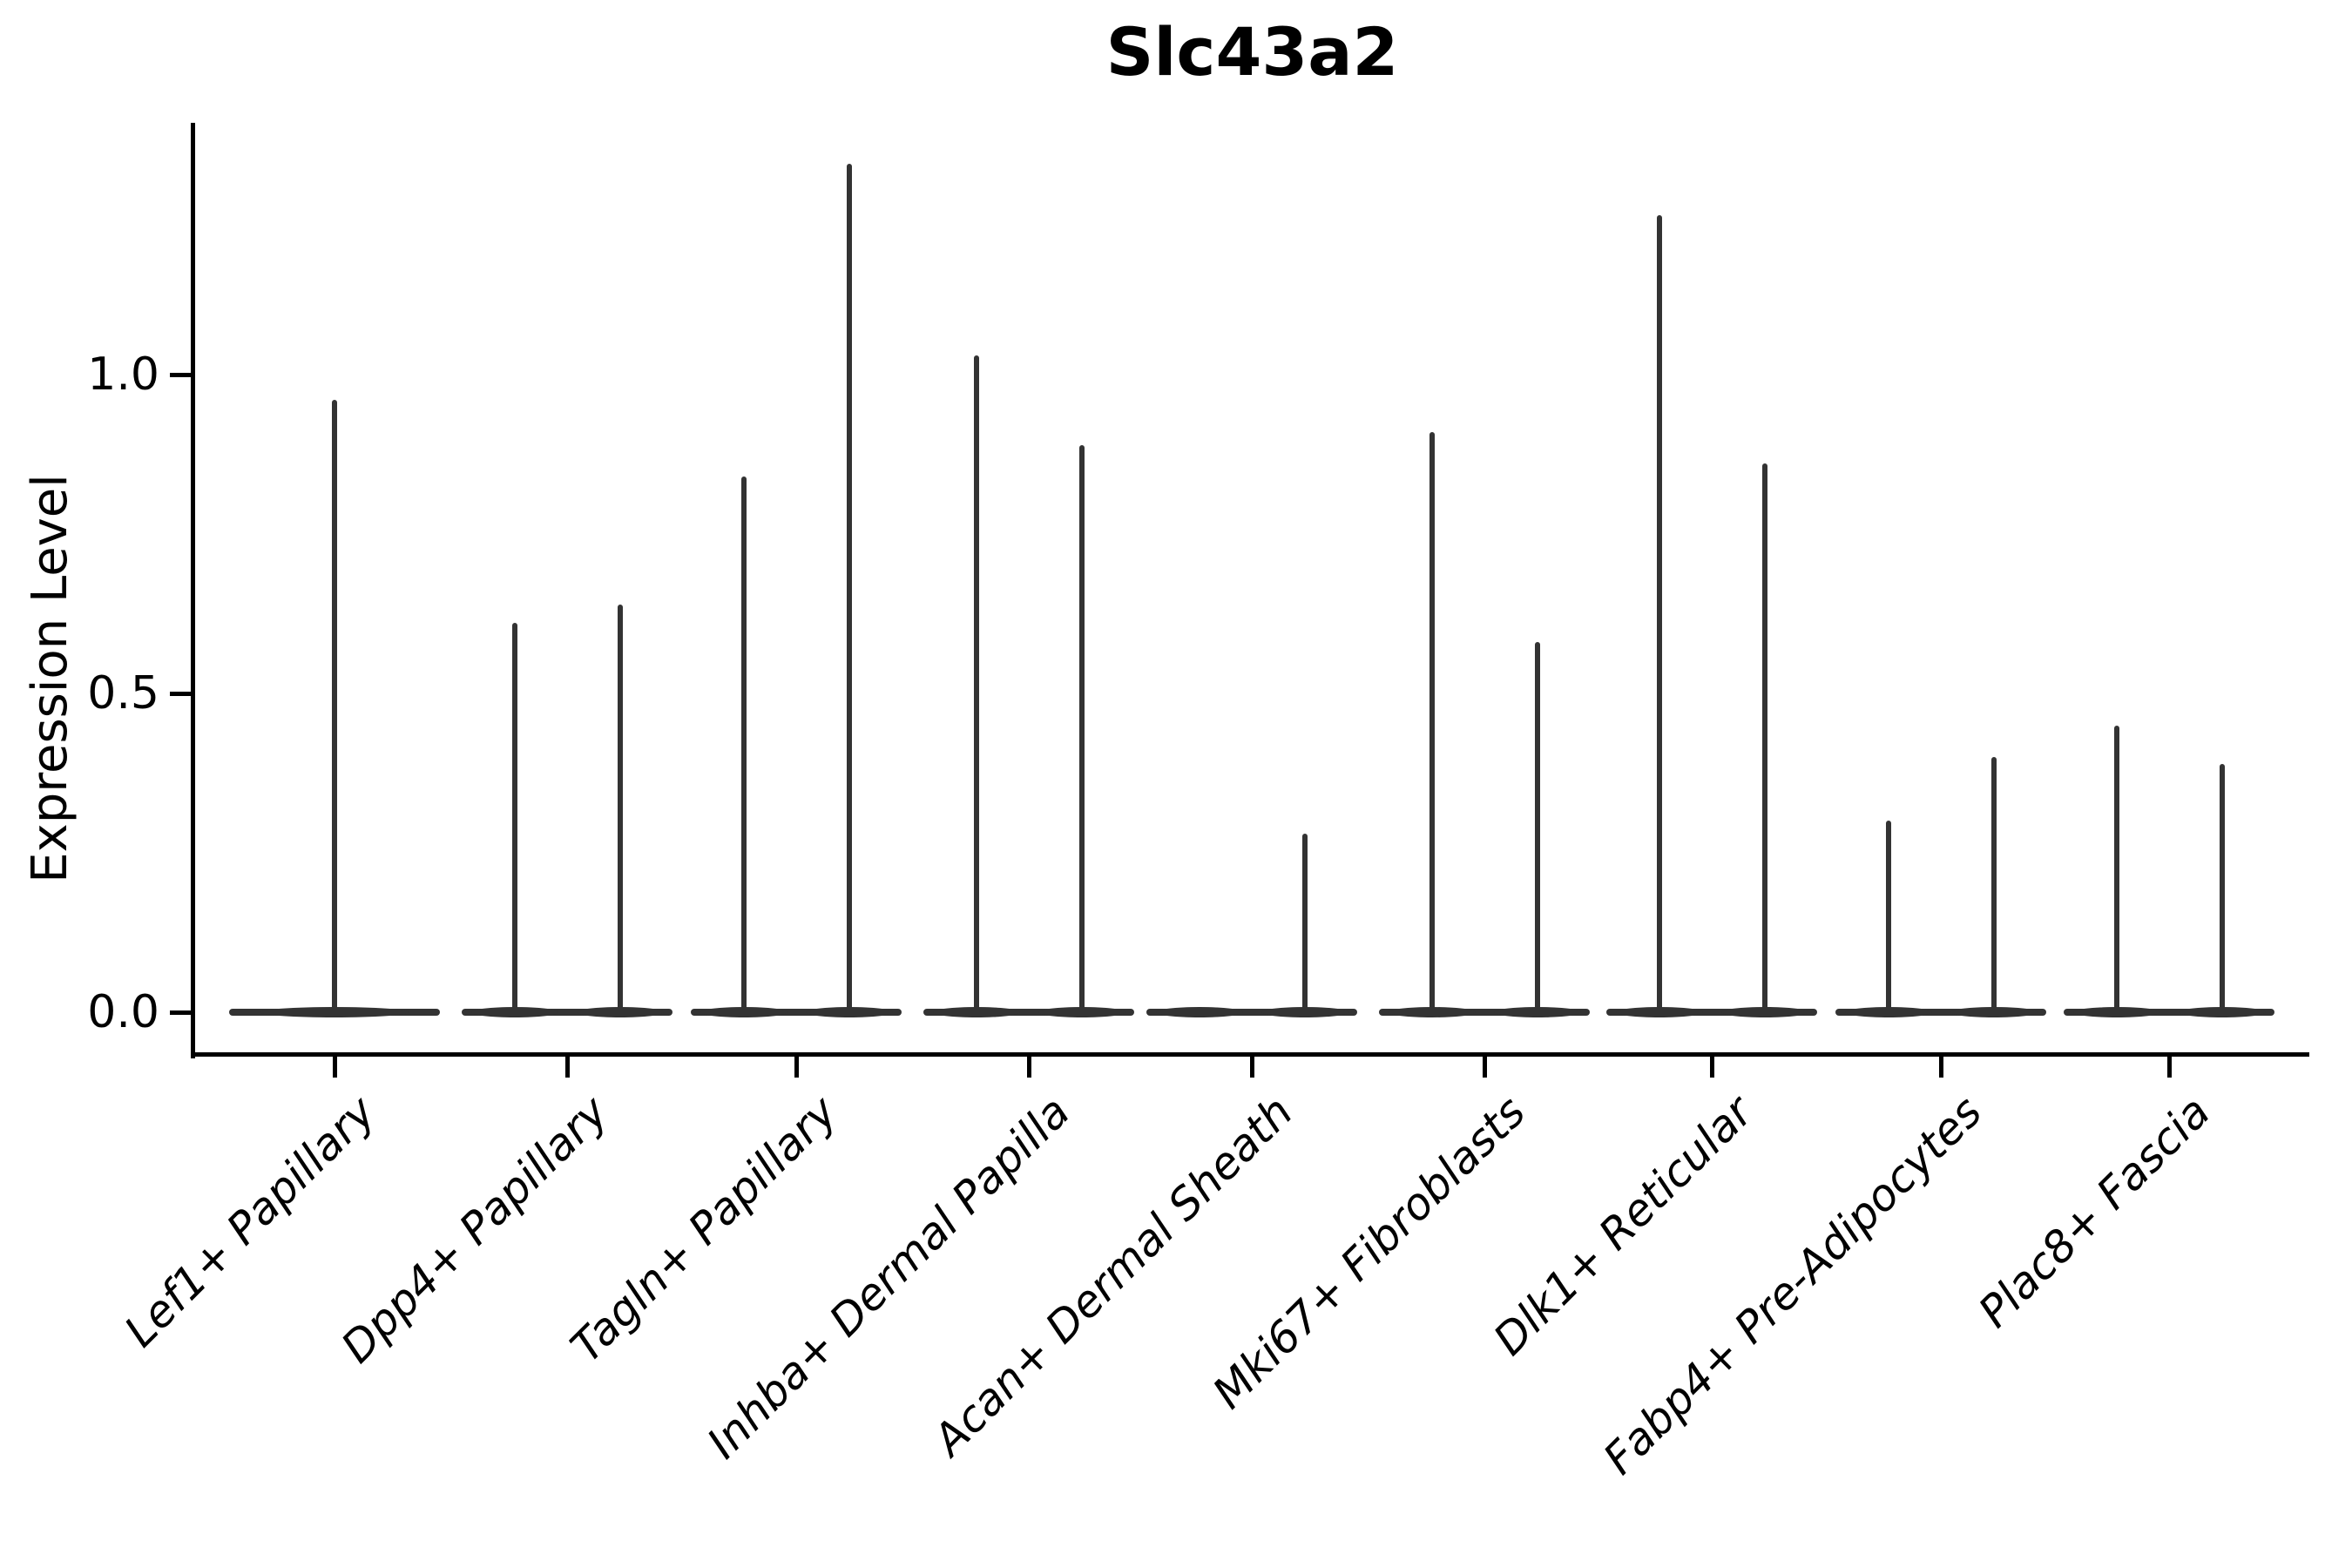 The image size is (2352, 1568). Describe the element at coordinates (193, 590) in the screenshot. I see `y-axis-spine` at that location.